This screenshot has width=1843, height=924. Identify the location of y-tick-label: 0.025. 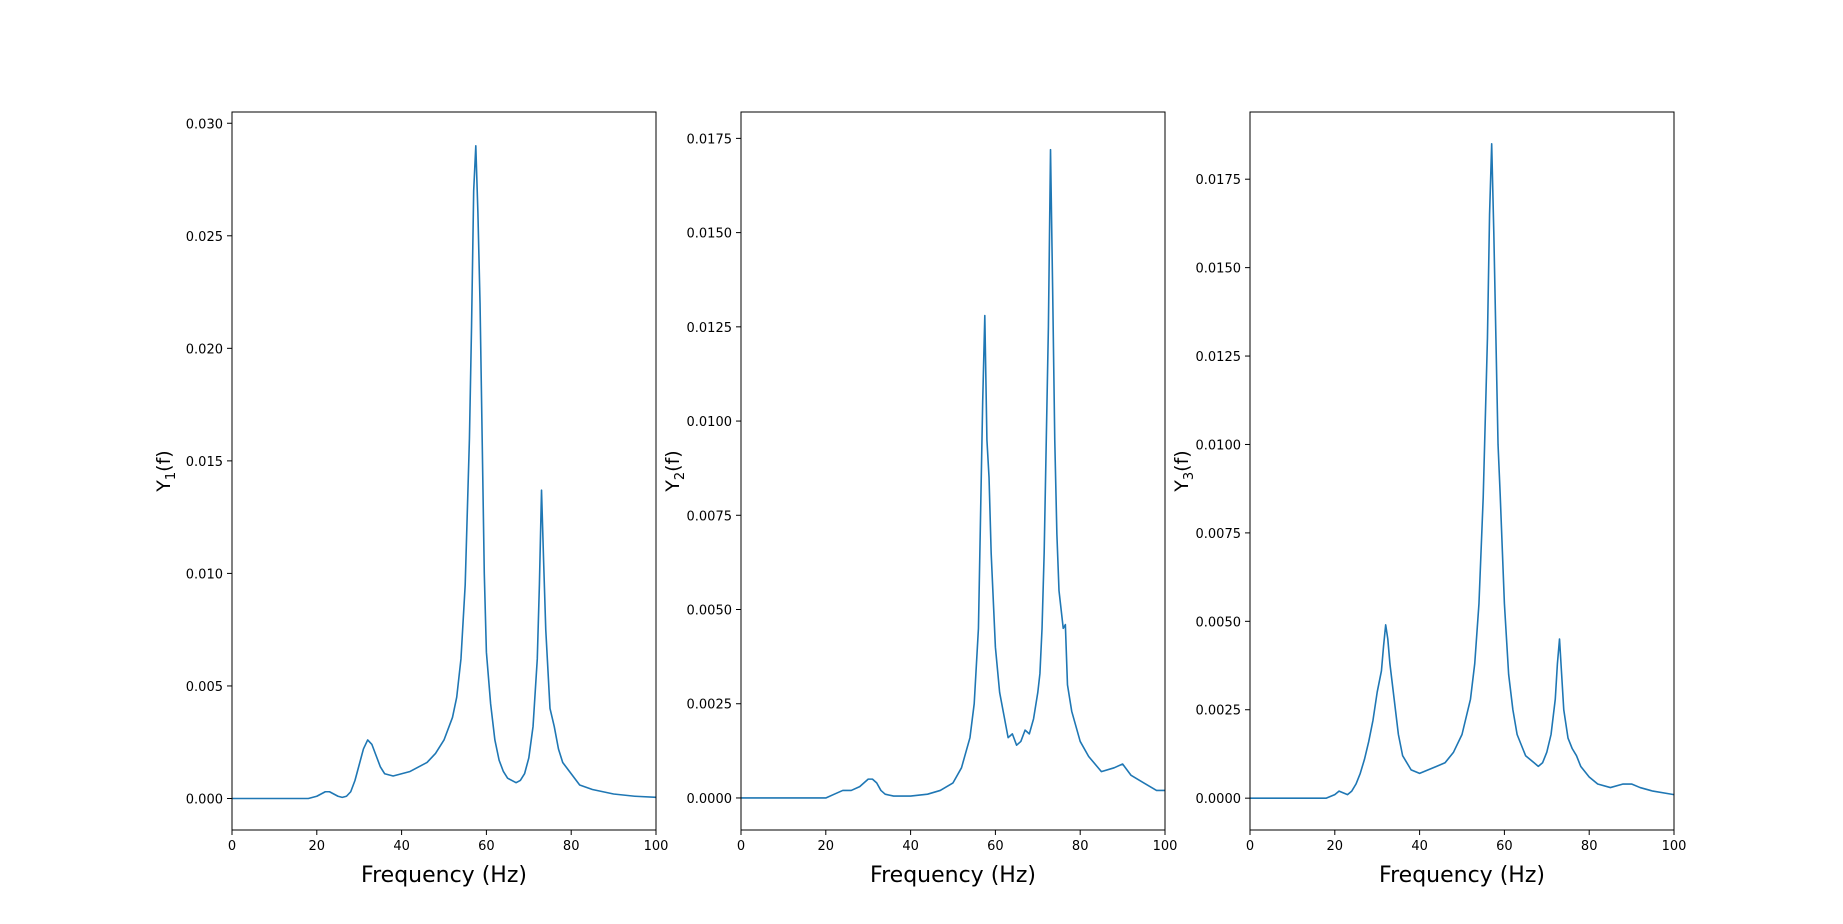
(204, 237).